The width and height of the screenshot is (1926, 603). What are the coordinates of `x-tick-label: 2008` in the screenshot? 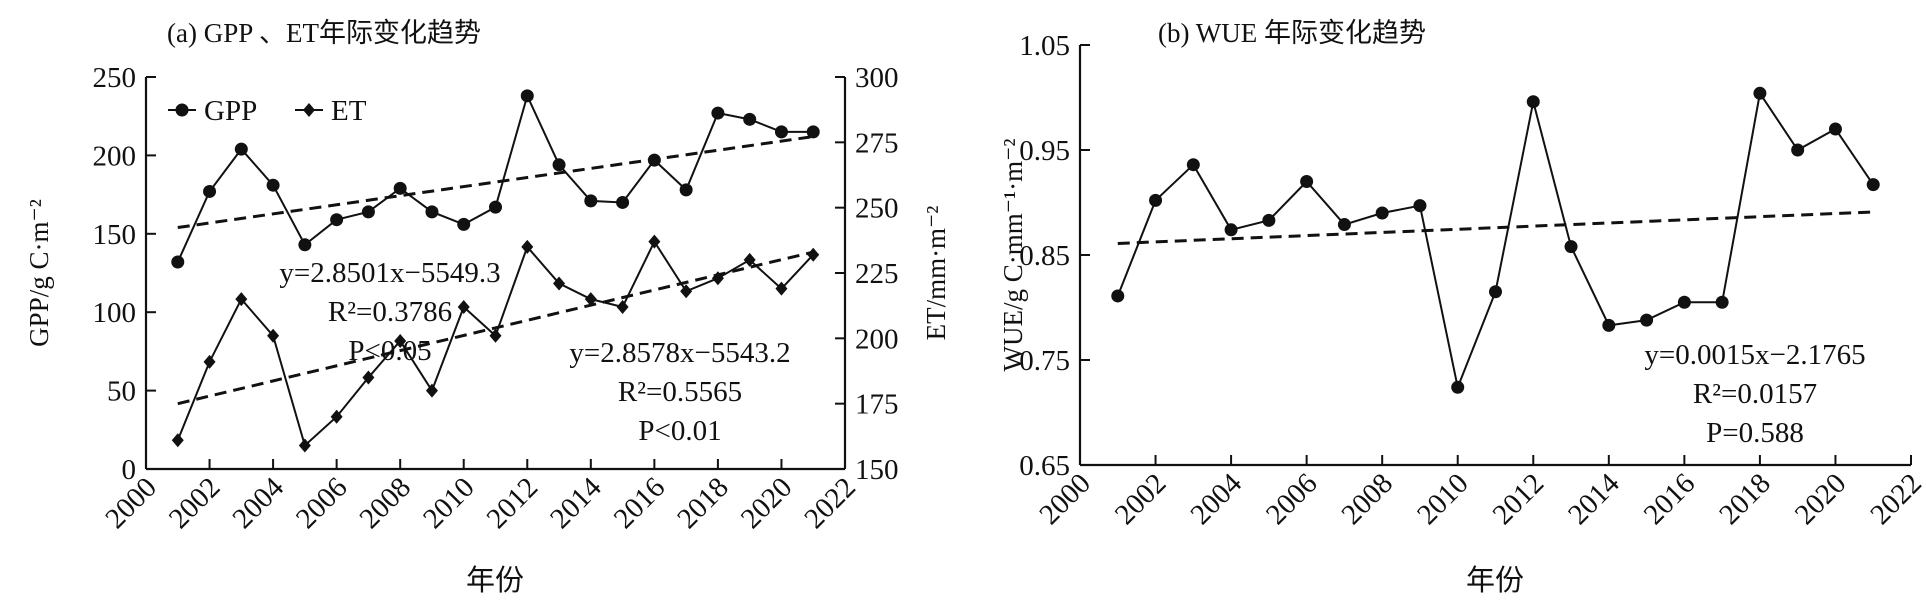 It's located at (1367, 499).